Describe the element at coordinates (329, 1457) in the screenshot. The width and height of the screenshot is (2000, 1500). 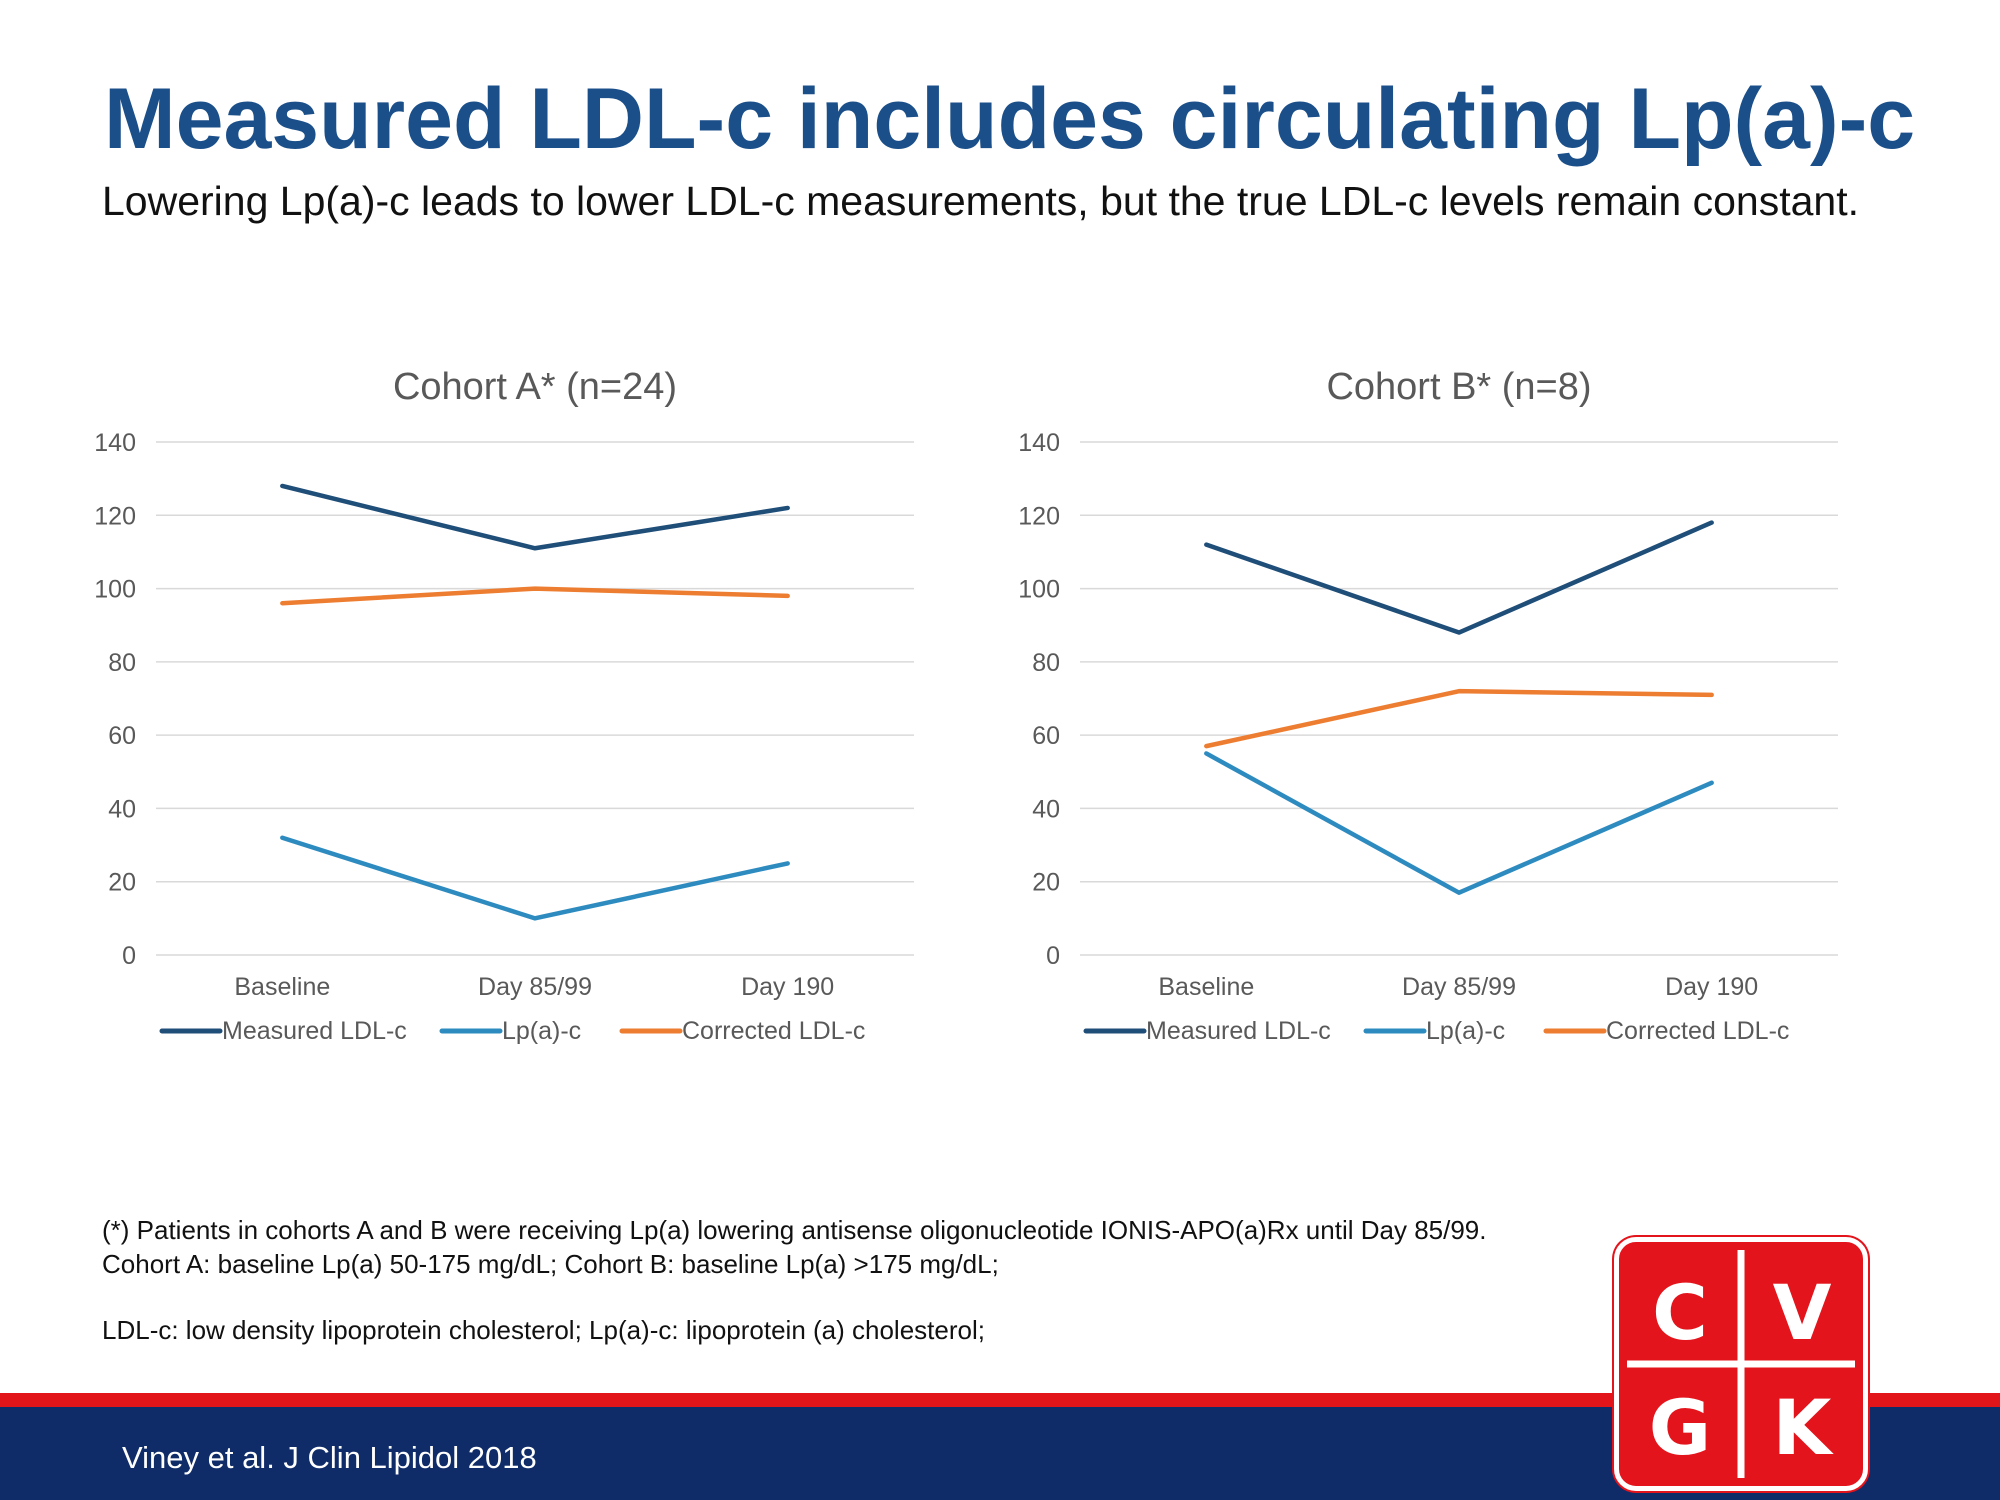
I see `citation: Viney et al. J Clin Lipidol 2018` at that location.